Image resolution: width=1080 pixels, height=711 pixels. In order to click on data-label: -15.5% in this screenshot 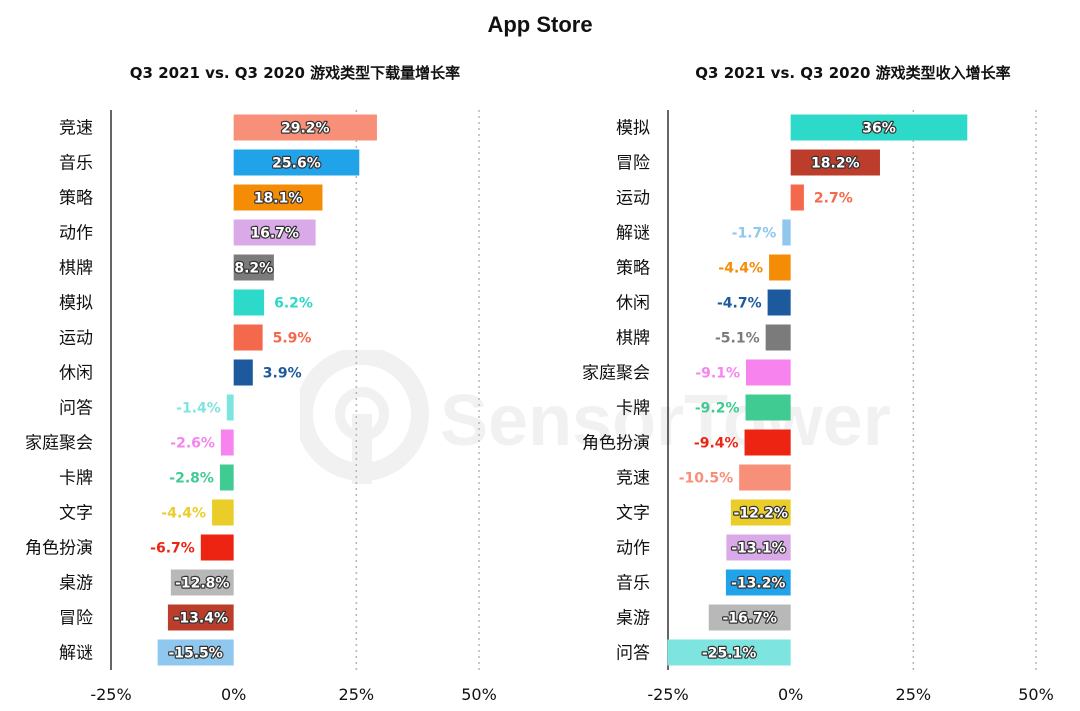, I will do `click(195, 654)`.